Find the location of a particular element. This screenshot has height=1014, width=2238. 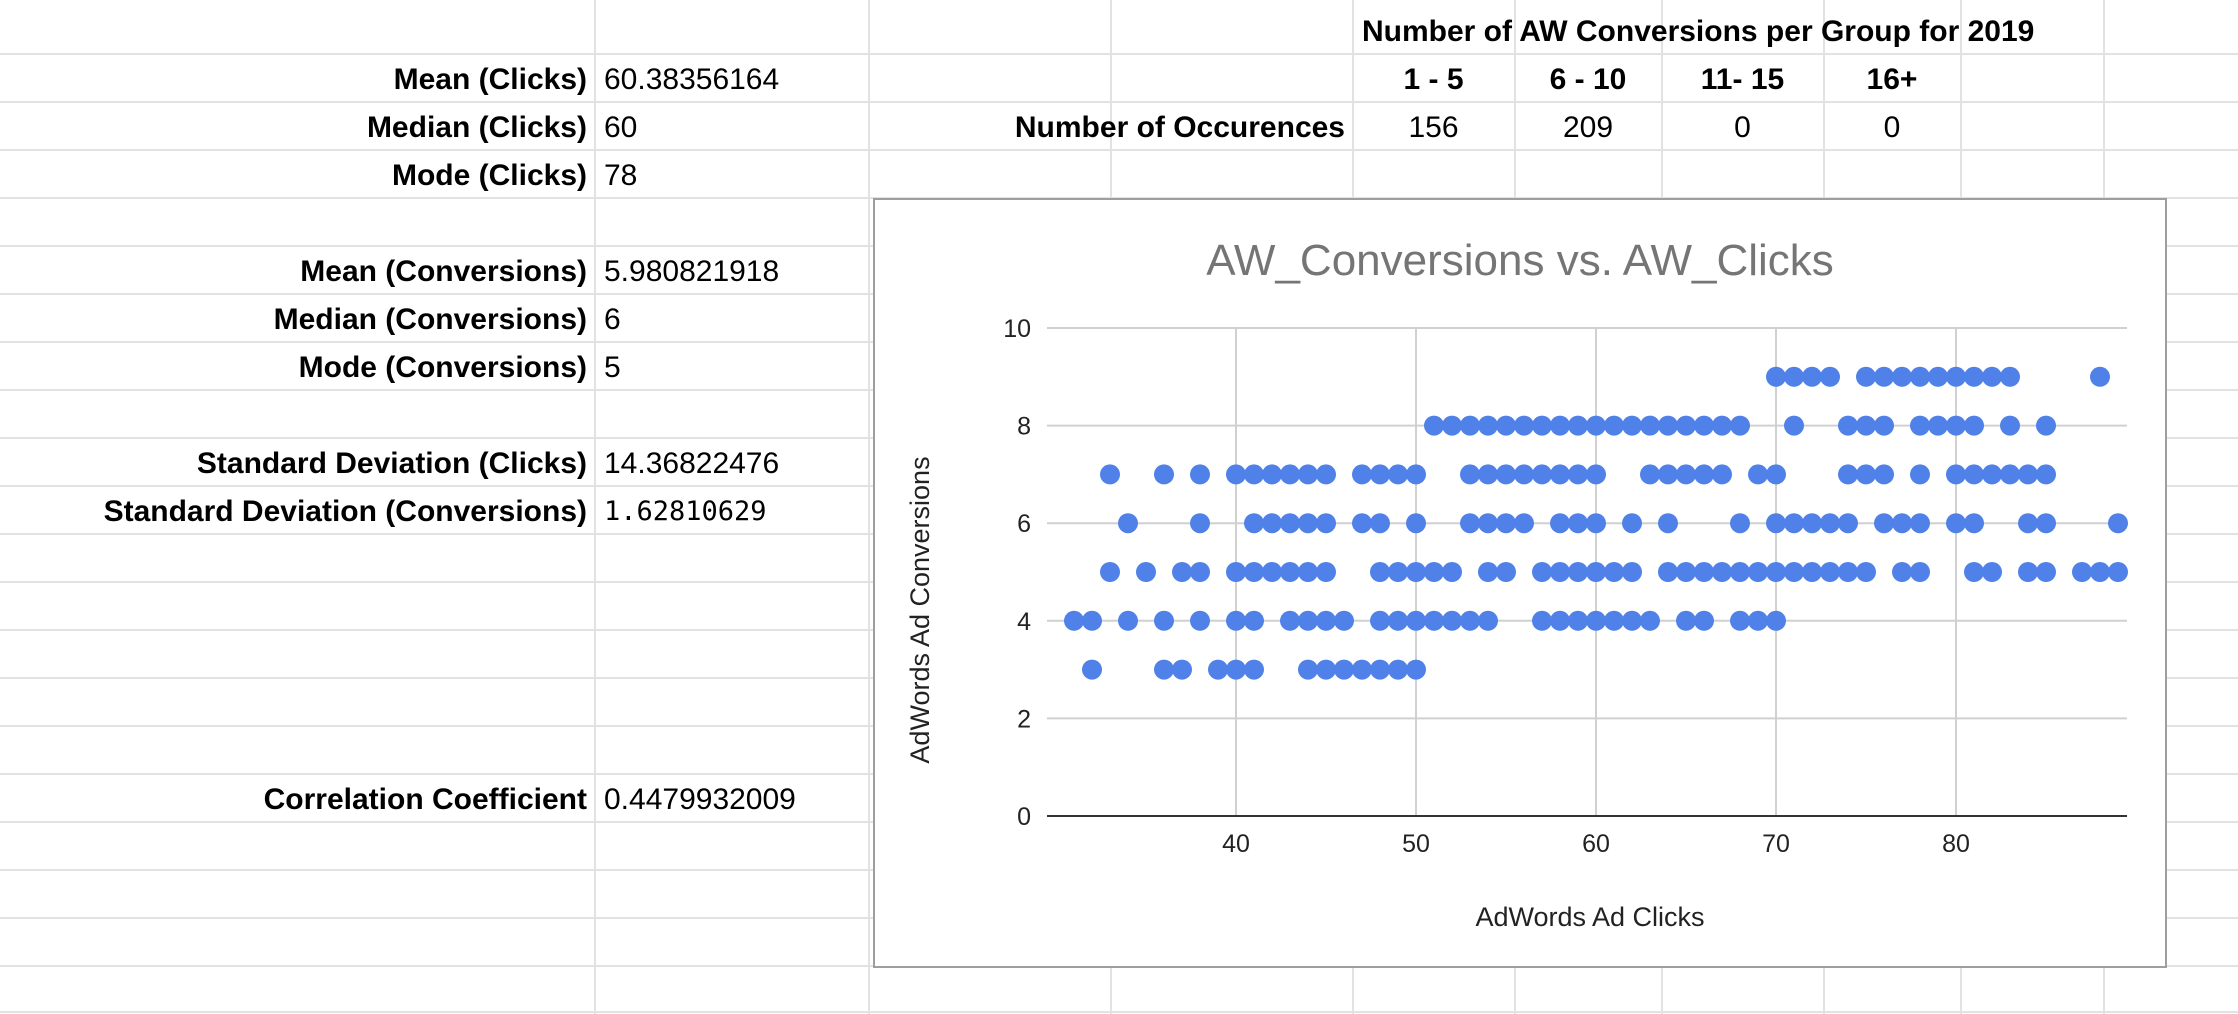

group-header-11-15: 11- 15 is located at coordinates (1742, 79).